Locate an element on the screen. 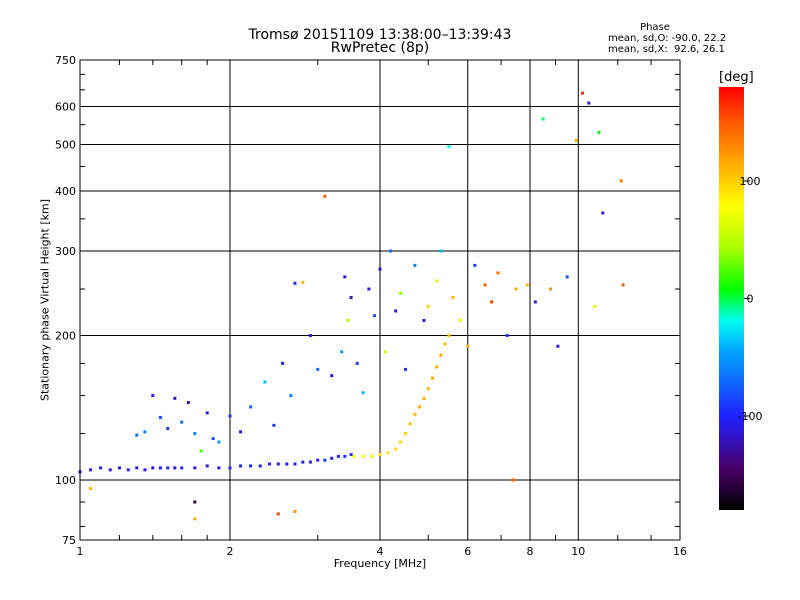  x-tick-label: 6 is located at coordinates (467, 551).